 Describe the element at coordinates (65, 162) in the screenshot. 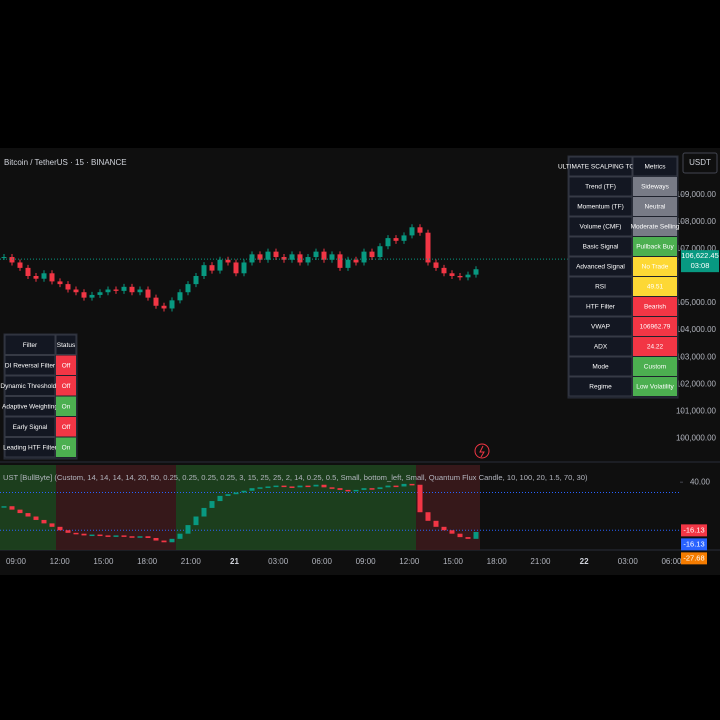

I see `symbol-title: Bitcoin / TetherUS · 15 · BINANCE` at that location.